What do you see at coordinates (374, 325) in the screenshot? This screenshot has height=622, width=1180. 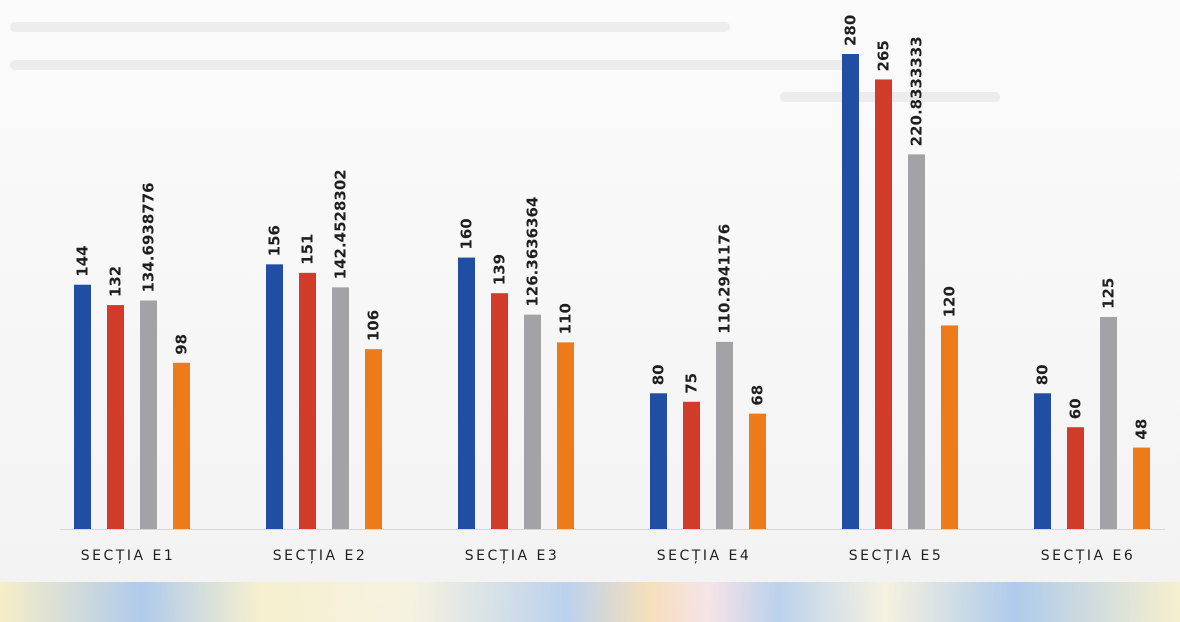 I see `data-label: 106` at bounding box center [374, 325].